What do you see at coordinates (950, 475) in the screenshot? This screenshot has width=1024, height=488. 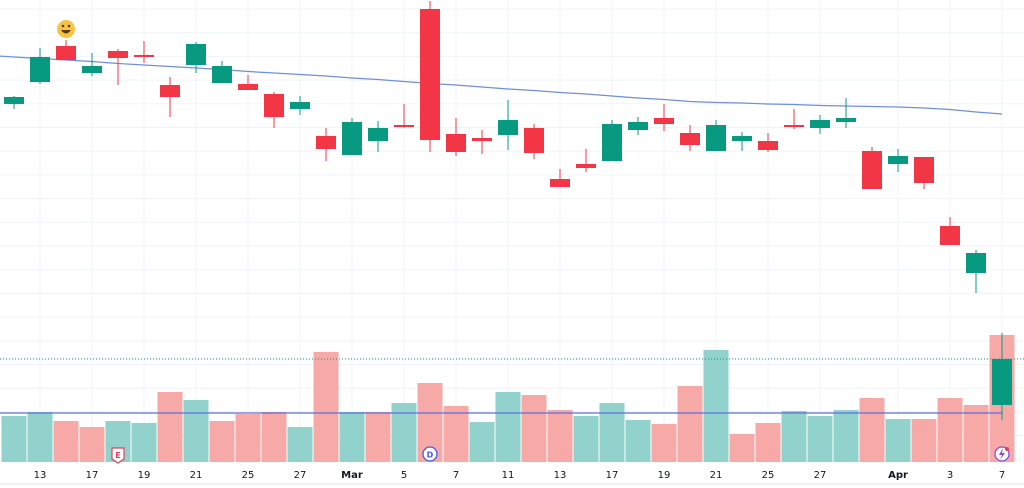 I see `x-tick-label: 3` at bounding box center [950, 475].